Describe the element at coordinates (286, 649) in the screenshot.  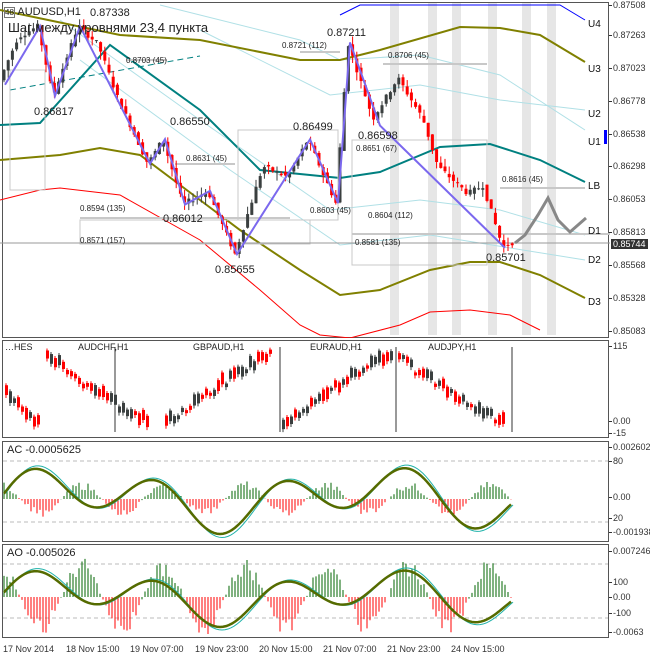
I see `time-tick: 20 Nov 15:00` at that location.